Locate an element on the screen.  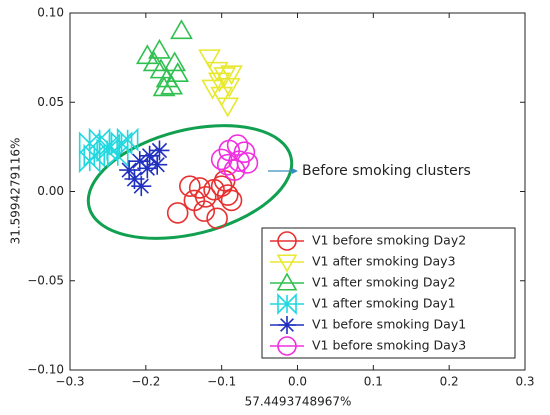
y-tick-label: 0.00 is located at coordinates (50, 191).